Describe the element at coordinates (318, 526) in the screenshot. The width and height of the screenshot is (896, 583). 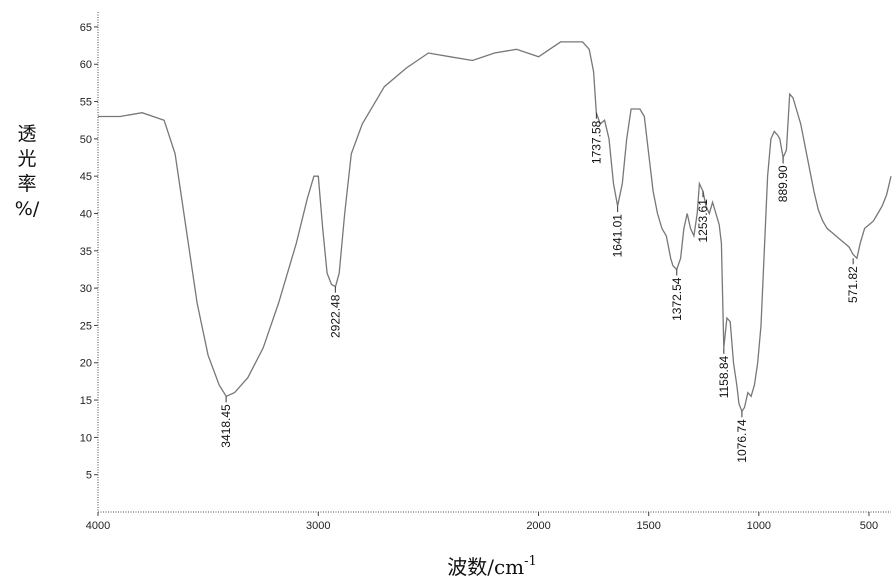
I see `x-tick-label: 3000` at that location.